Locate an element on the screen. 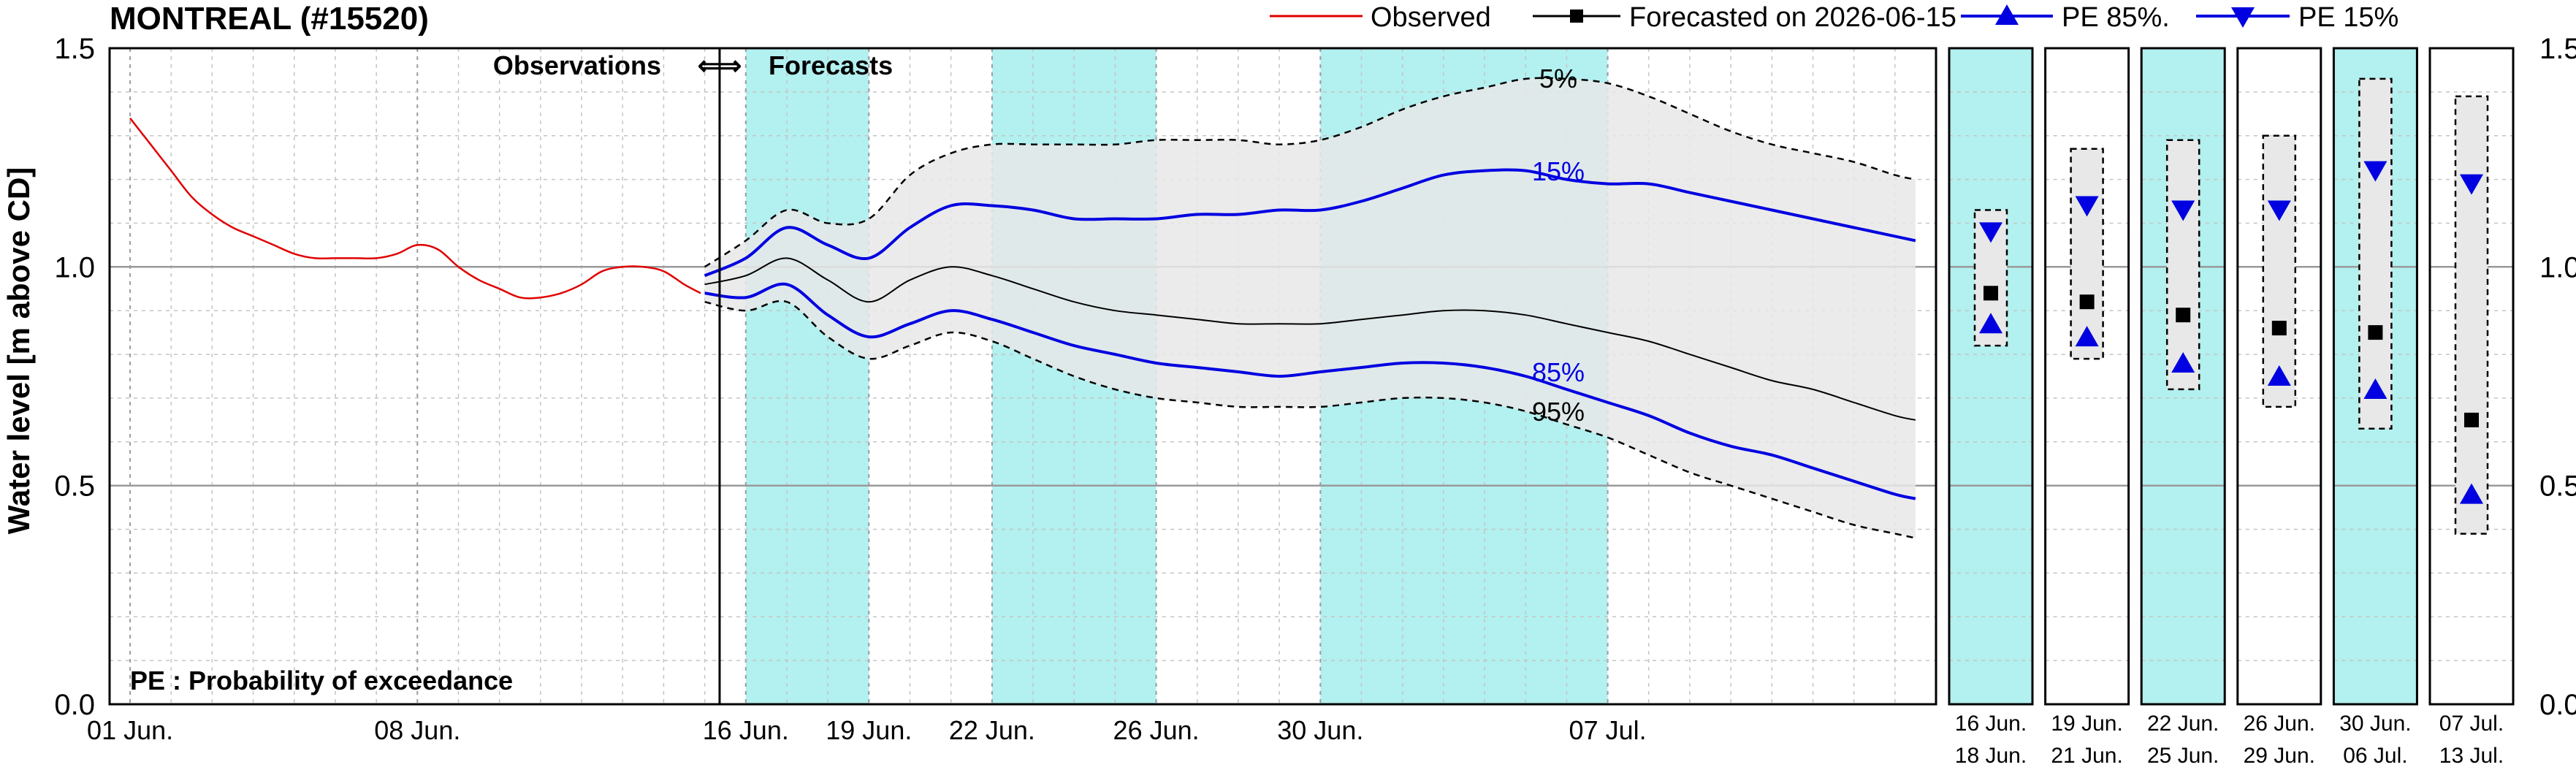 The width and height of the screenshot is (2576, 770). observations-label: Observations is located at coordinates (577, 65).